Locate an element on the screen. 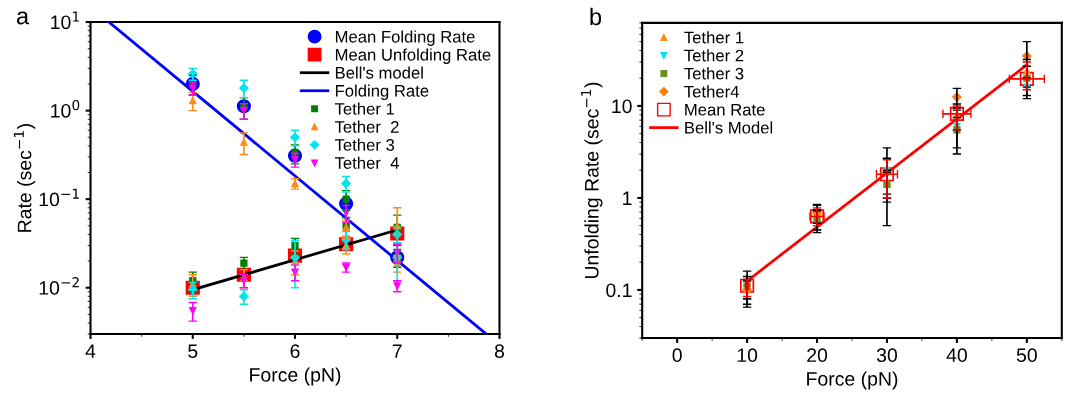 Image resolution: width=1065 pixels, height=401 pixels. x-tick-label: 7 is located at coordinates (397, 351).